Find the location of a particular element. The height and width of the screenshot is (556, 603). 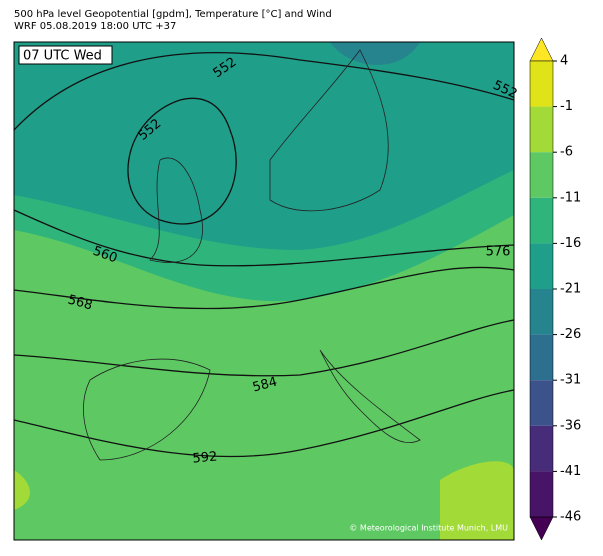

colorbar-tick-label: -41 is located at coordinates (570, 471).